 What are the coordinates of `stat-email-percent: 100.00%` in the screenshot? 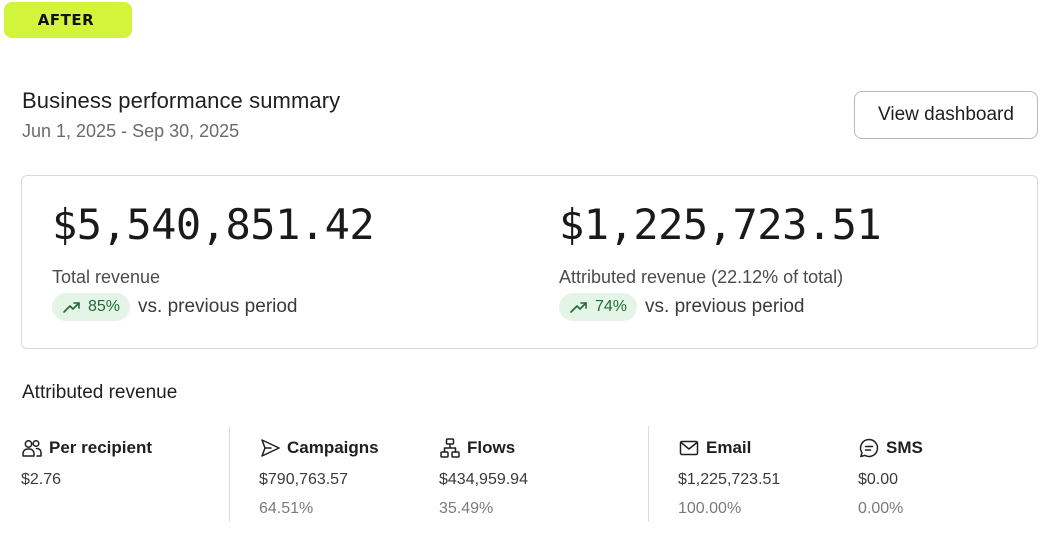 It's located at (710, 508).